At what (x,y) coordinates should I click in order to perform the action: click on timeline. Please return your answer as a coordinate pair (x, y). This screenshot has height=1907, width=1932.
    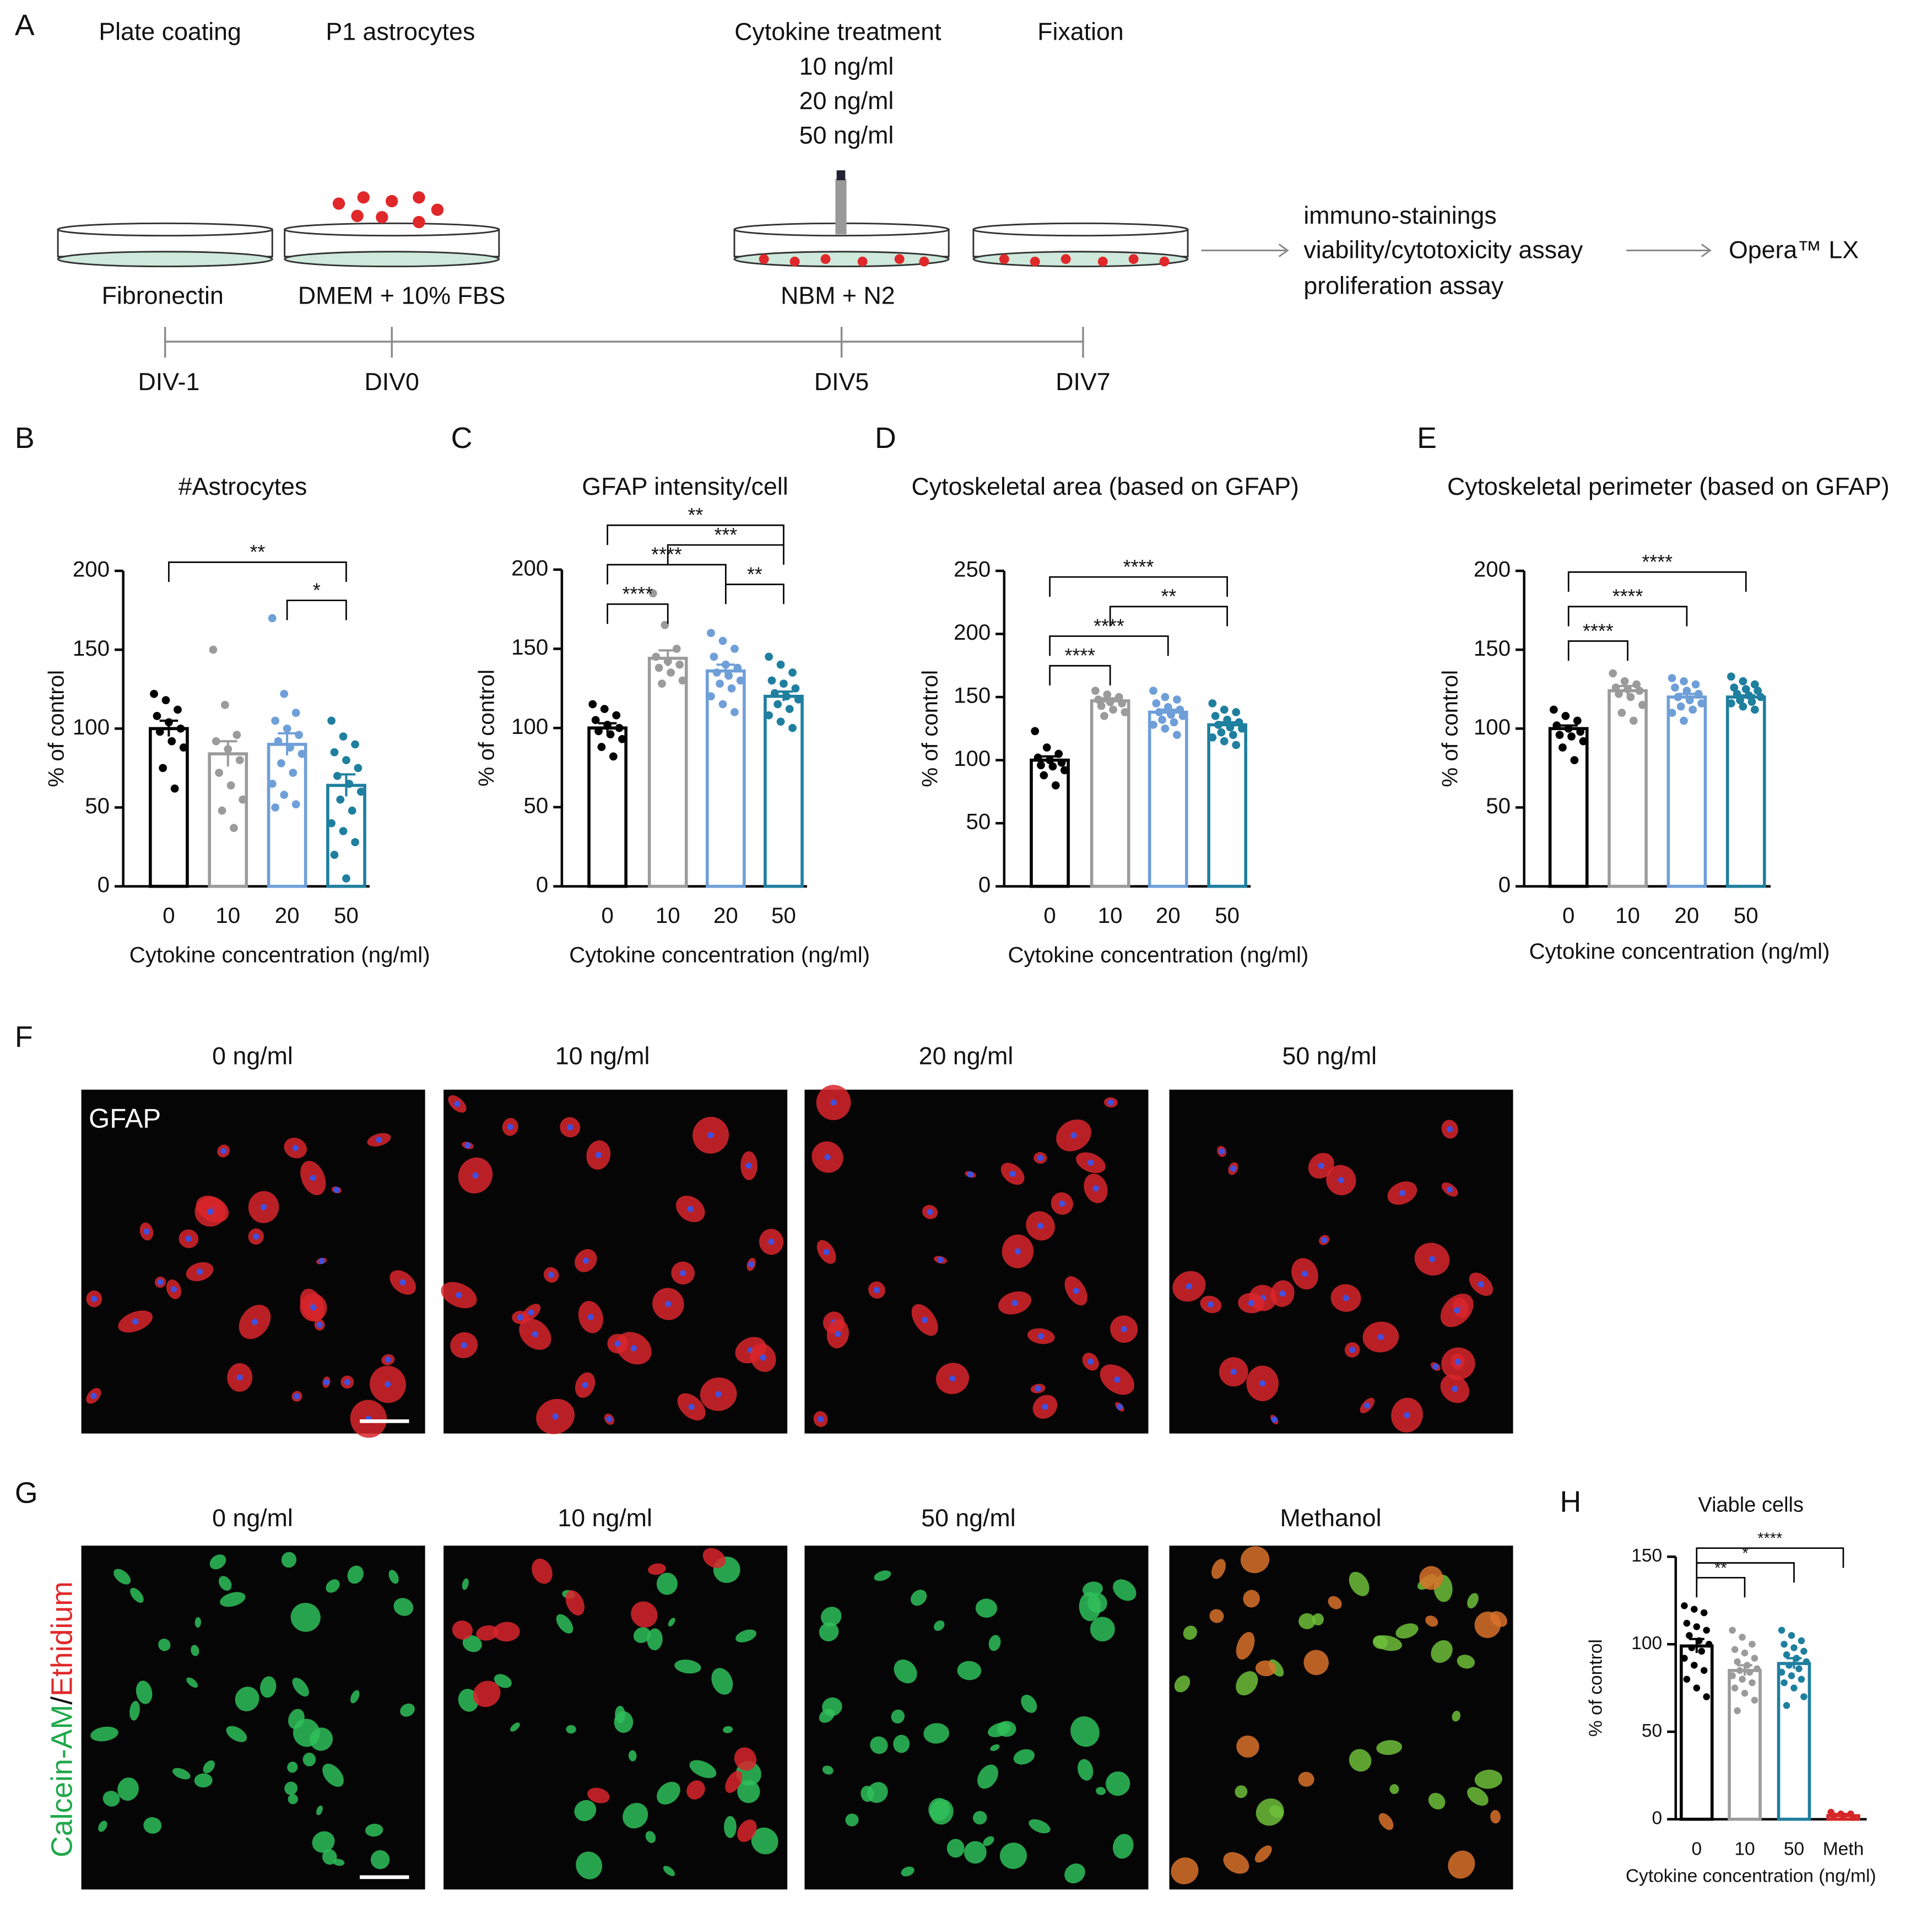
    Looking at the image, I should click on (624, 342).